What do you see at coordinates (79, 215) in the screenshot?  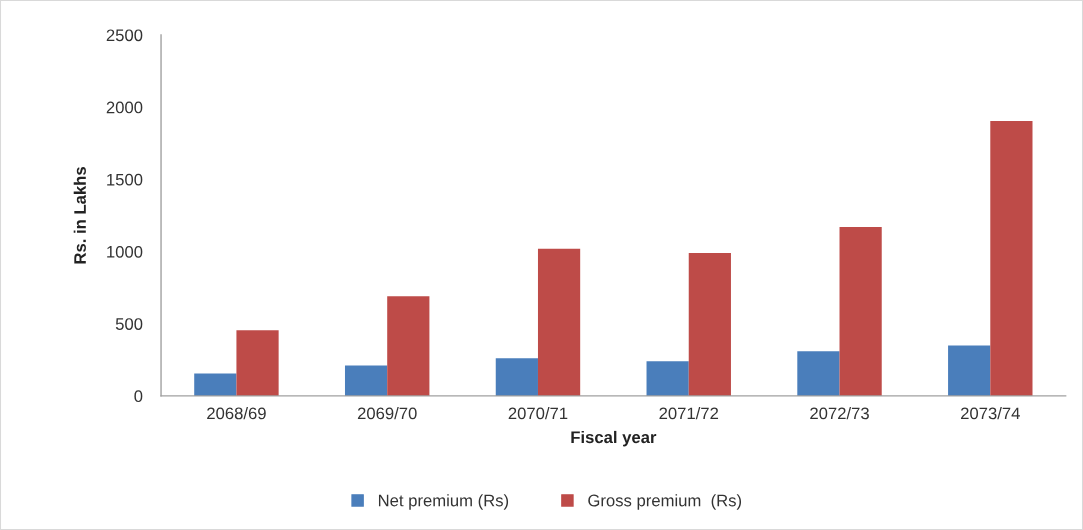 I see `y-axis-title: Rs. in Lakhs` at bounding box center [79, 215].